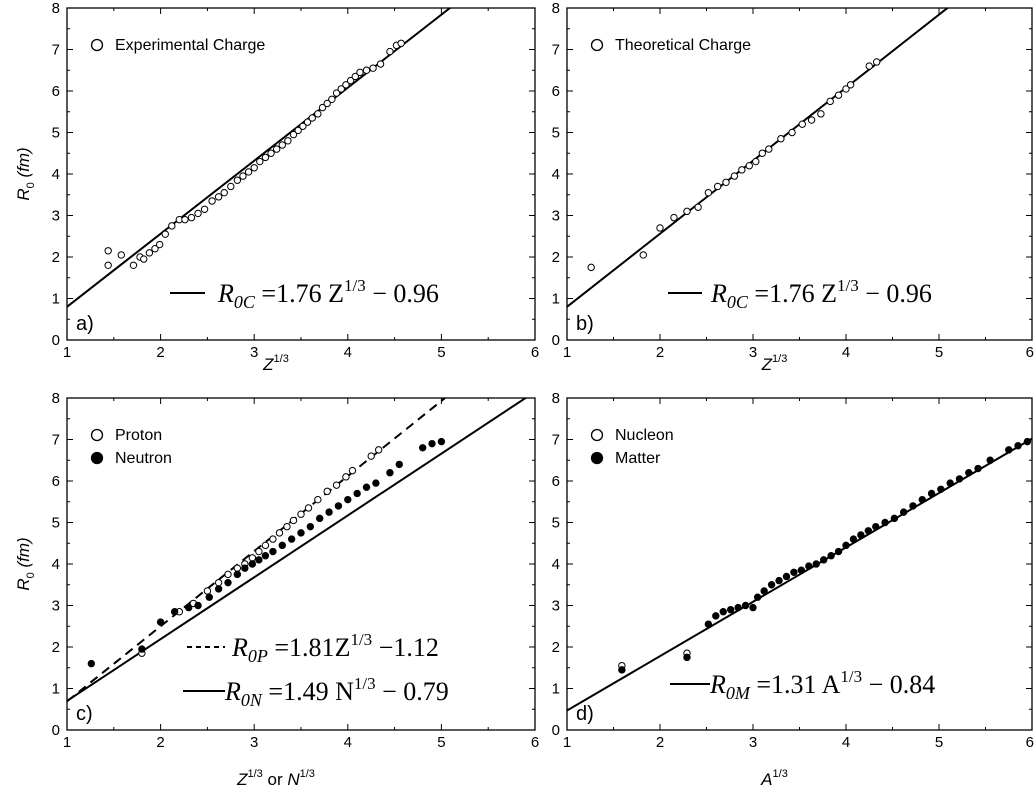  What do you see at coordinates (822, 685) in the screenshot?
I see `fit-equation: R0M =1.31 A1/3 − 0.84` at bounding box center [822, 685].